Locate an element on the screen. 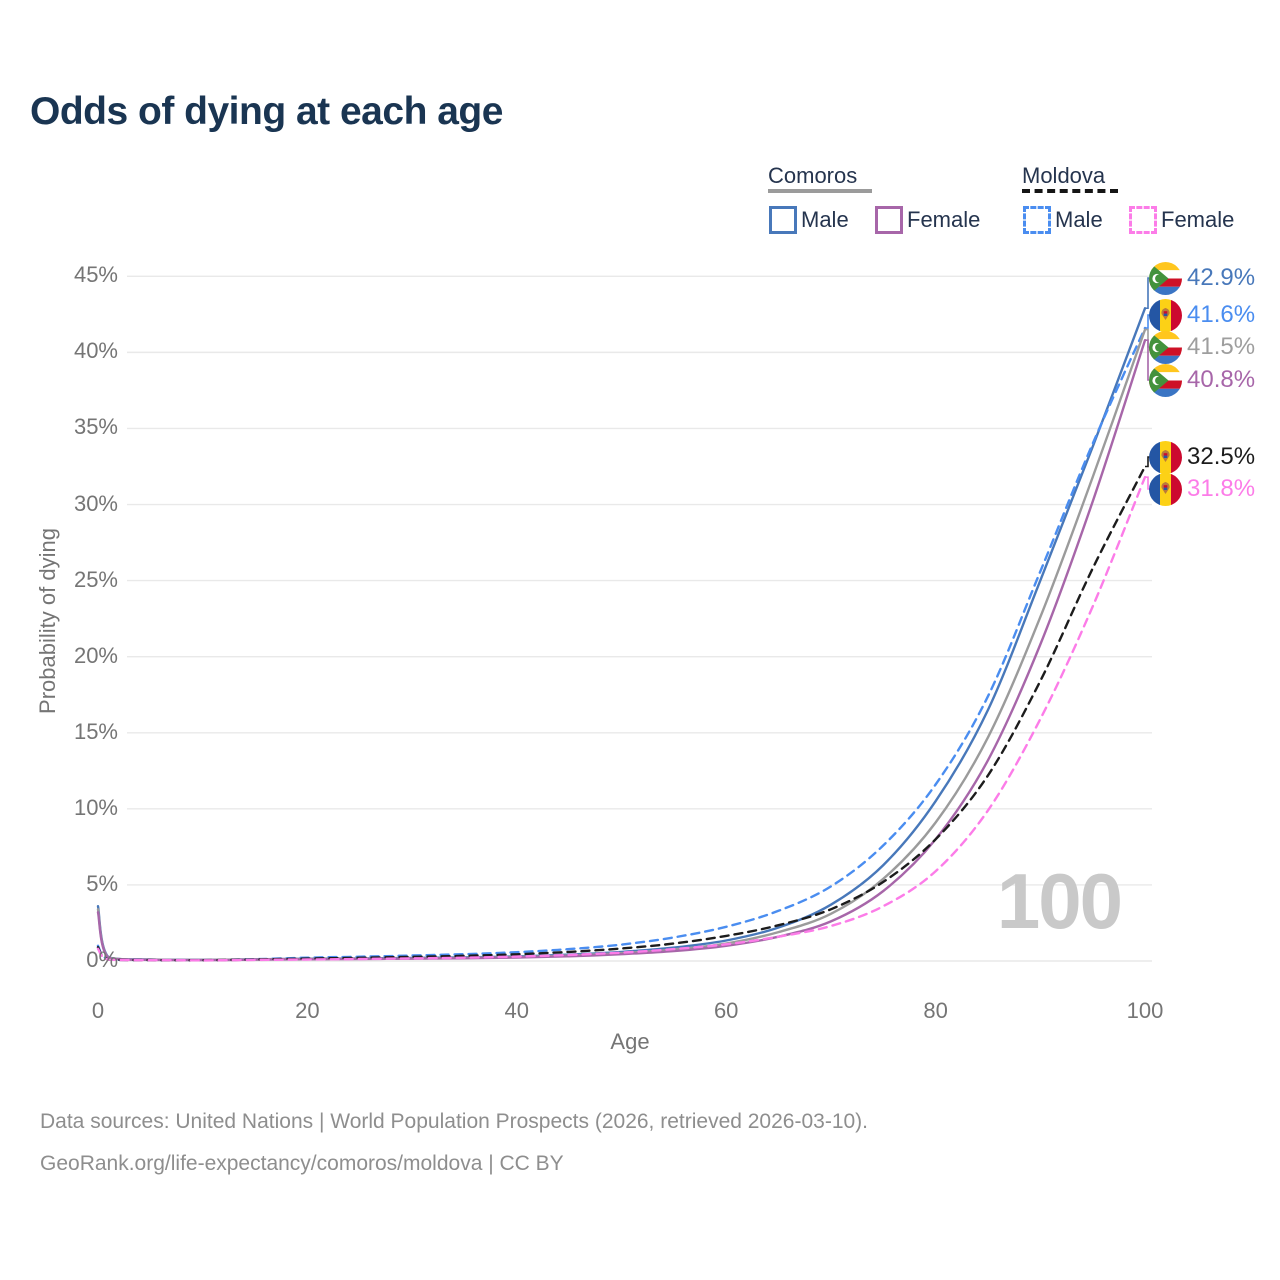  x-tick-label-80: 80 is located at coordinates (935, 1010).